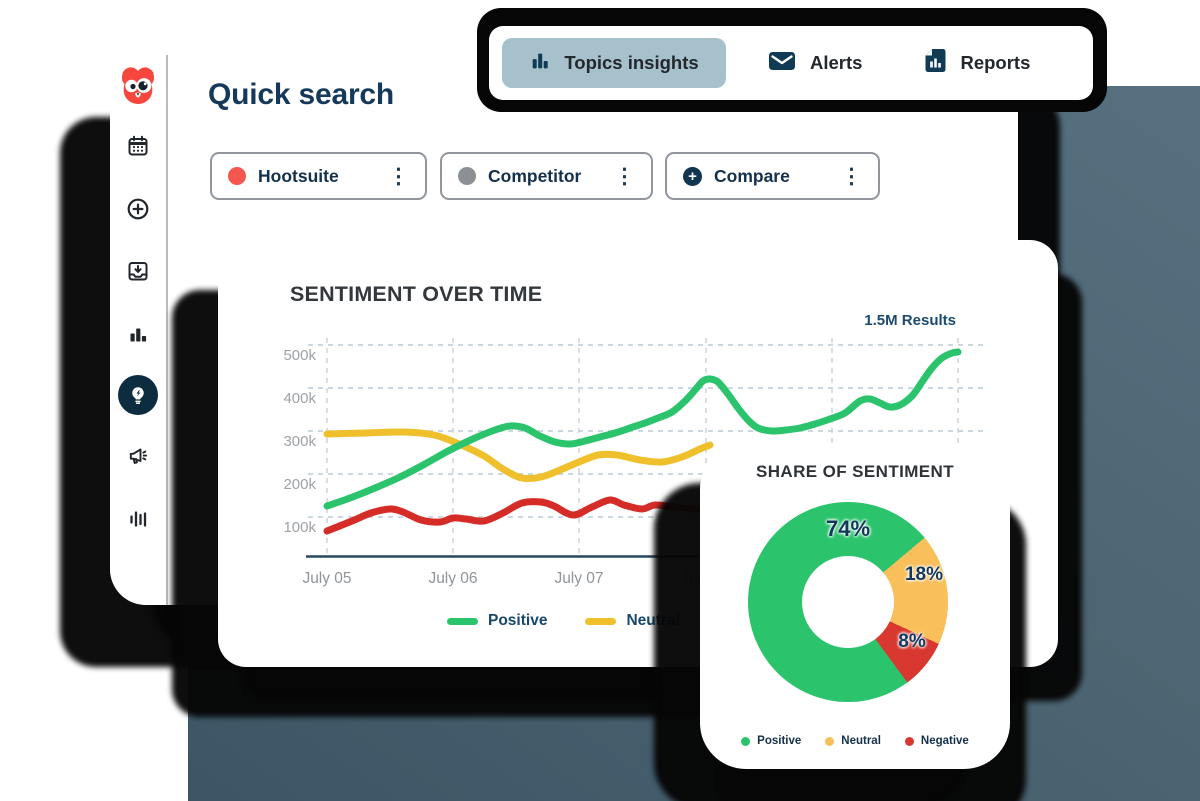 This screenshot has height=801, width=1200. Describe the element at coordinates (935, 63) in the screenshot. I see `report-document-icon` at that location.